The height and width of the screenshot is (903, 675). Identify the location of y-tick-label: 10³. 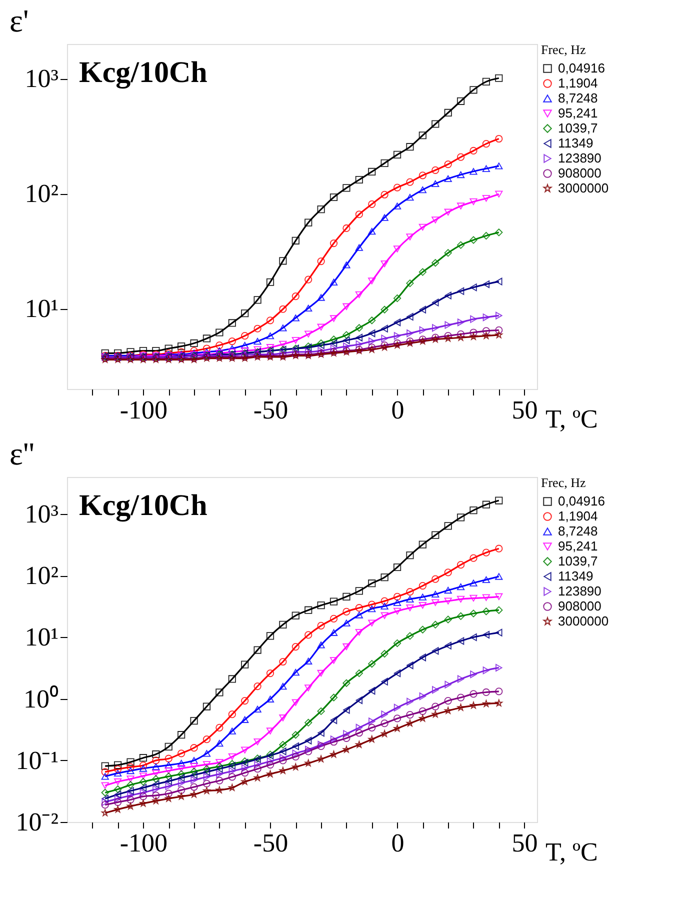
(41, 79).